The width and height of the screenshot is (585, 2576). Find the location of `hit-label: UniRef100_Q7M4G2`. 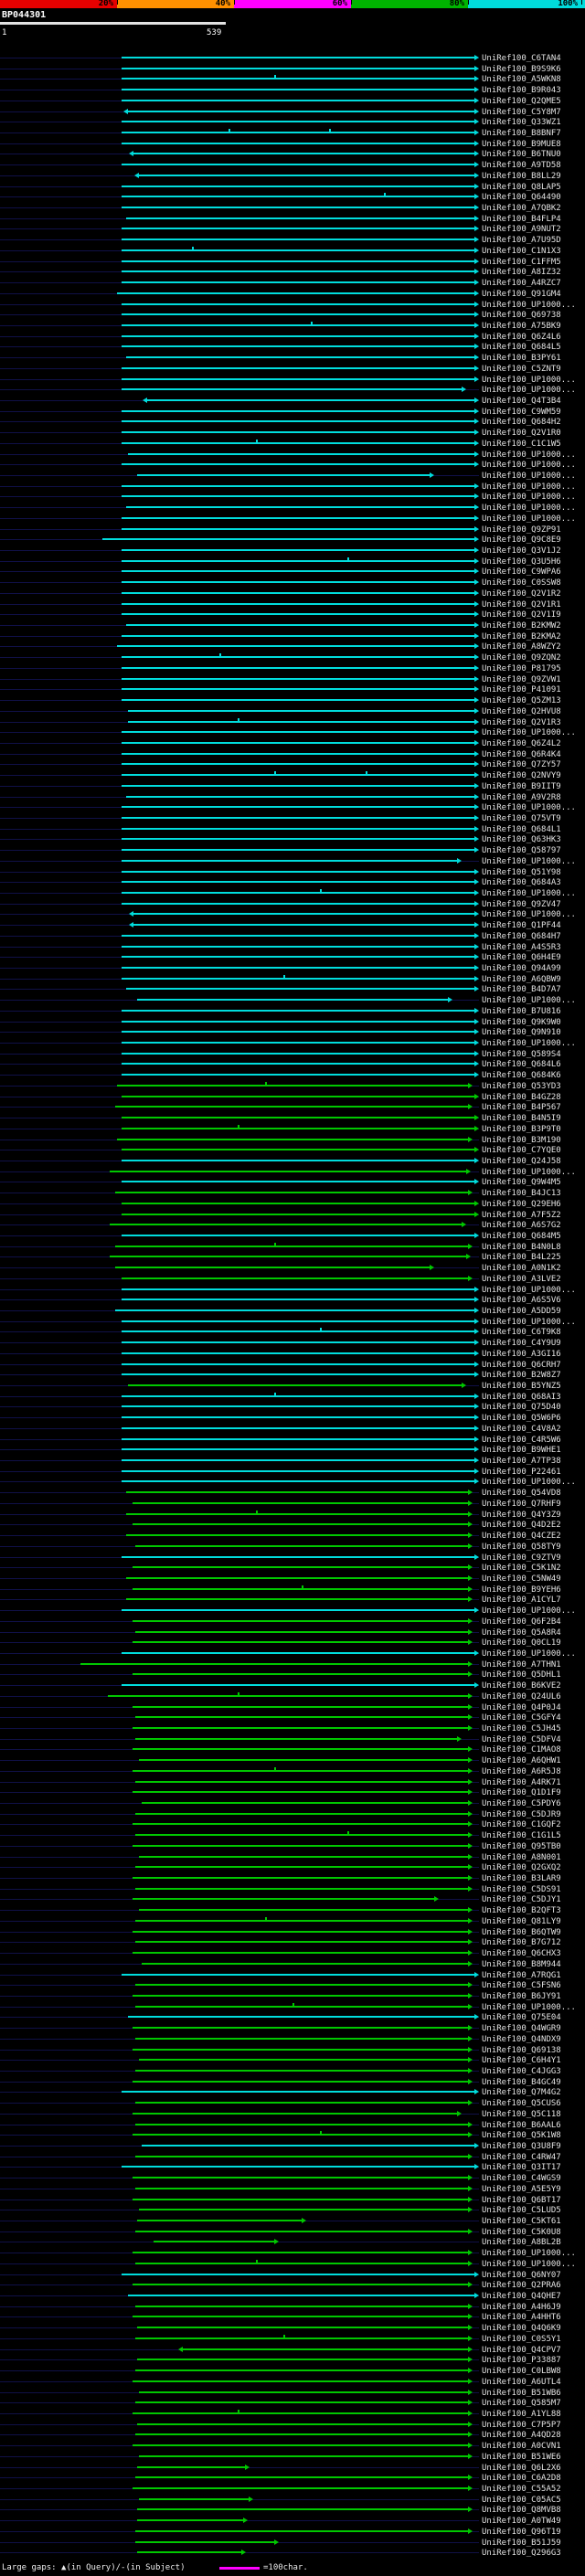

hit-label: UniRef100_Q7M4G2 is located at coordinates (521, 2093).